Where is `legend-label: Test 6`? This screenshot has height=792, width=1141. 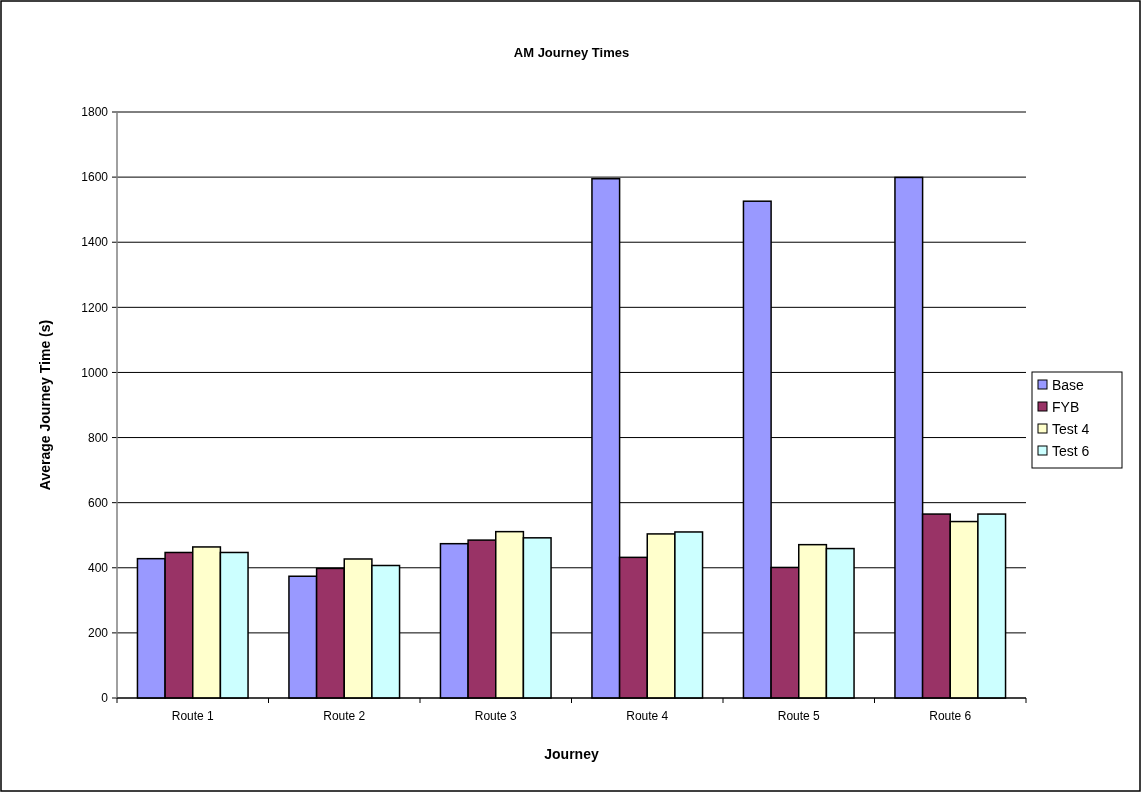 legend-label: Test 6 is located at coordinates (1071, 450).